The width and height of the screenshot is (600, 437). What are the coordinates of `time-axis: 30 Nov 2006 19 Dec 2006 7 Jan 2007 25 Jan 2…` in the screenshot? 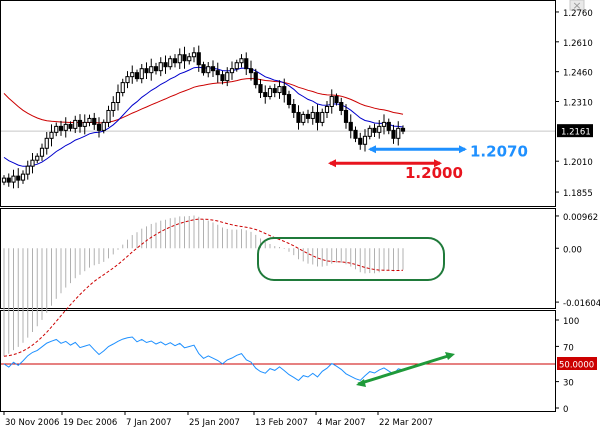 It's located at (218, 419).